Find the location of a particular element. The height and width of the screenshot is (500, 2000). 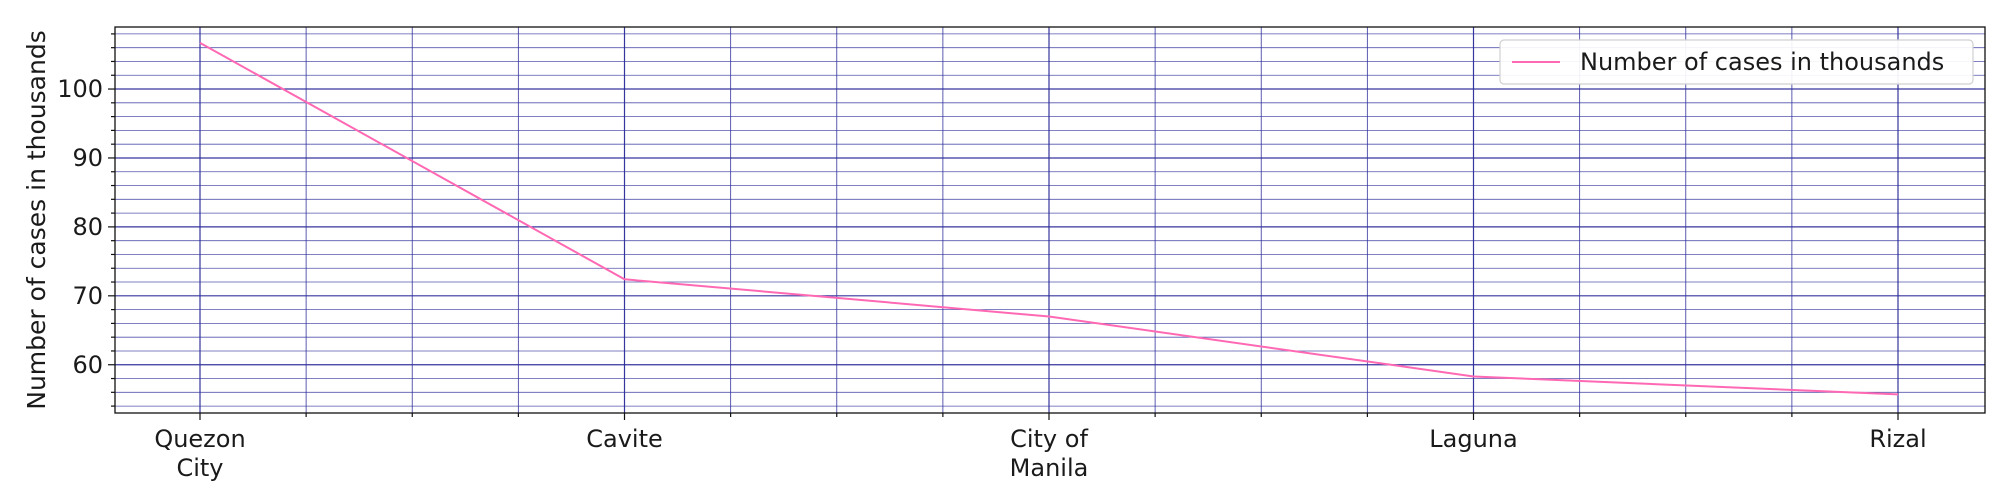

legend-box is located at coordinates (1736, 62).